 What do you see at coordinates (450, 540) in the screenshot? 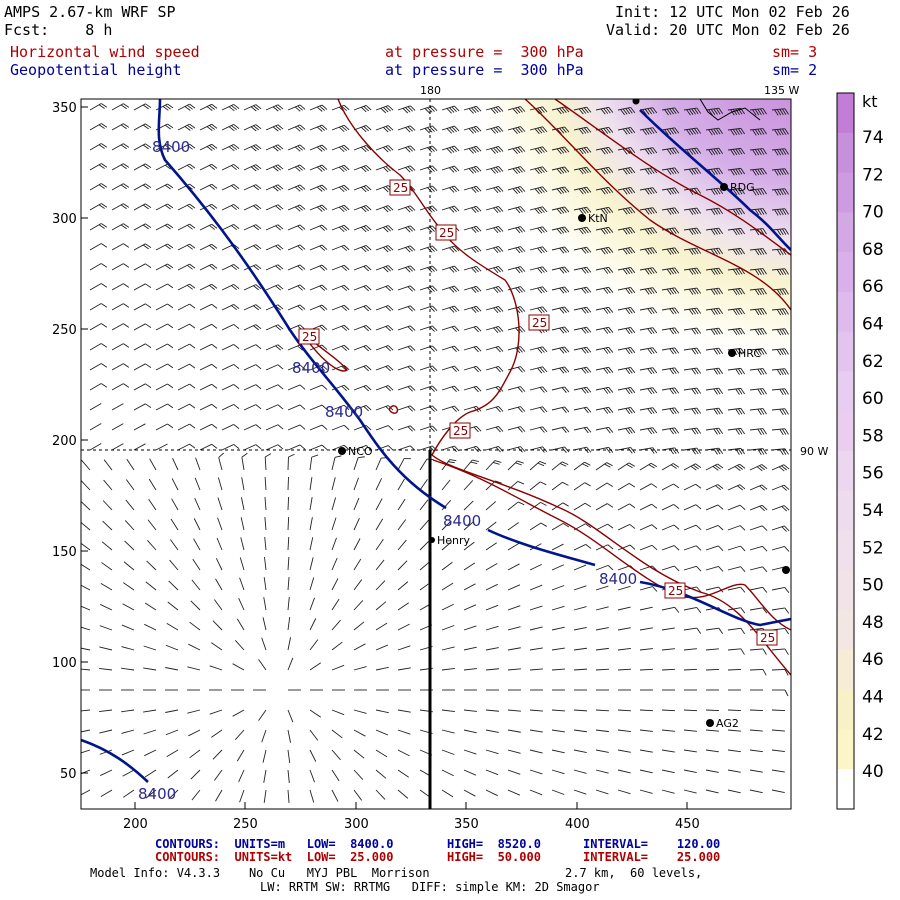
I see `station-henry: Henry` at bounding box center [450, 540].